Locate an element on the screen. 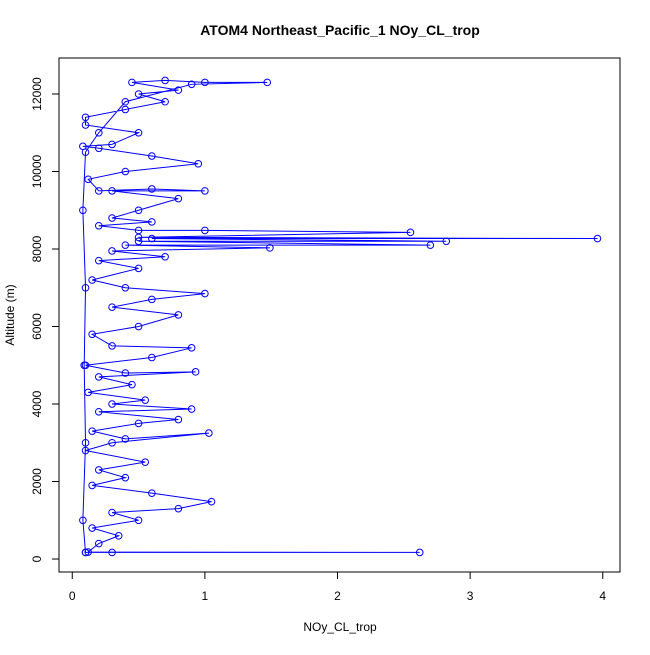 Image resolution: width=650 pixels, height=655 pixels. y-tick-label: 12000 is located at coordinates (37, 94).